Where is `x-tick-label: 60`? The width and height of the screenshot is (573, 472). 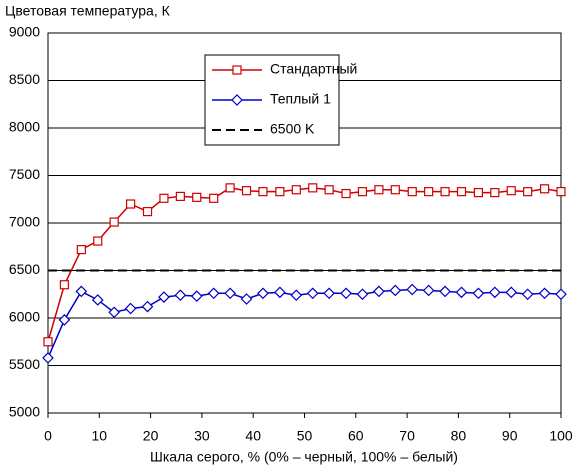
x-tick-label: 60 is located at coordinates (356, 436).